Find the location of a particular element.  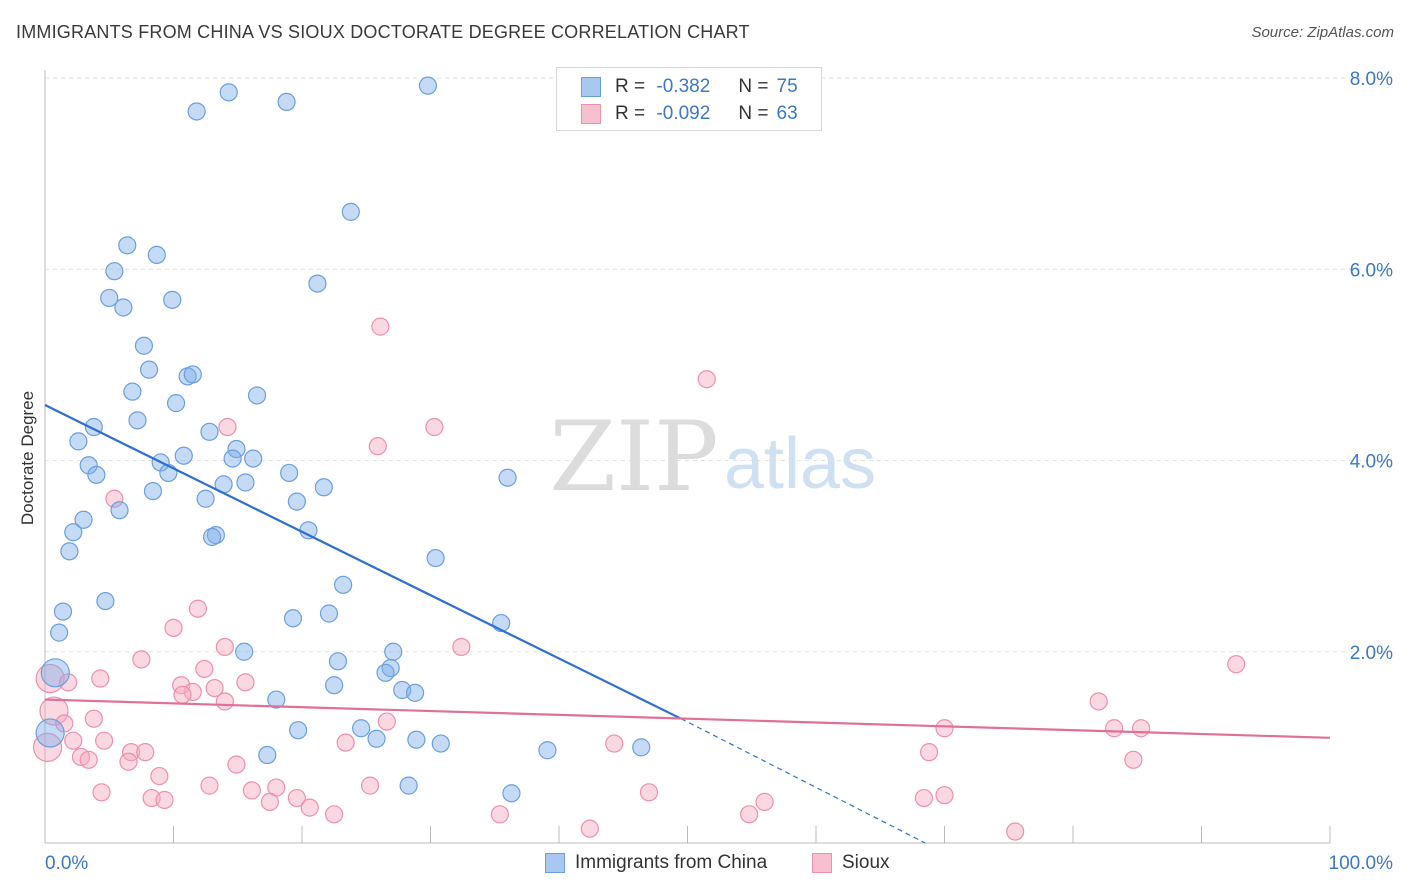

legend-item-sioux: Sioux is located at coordinates (851, 863).